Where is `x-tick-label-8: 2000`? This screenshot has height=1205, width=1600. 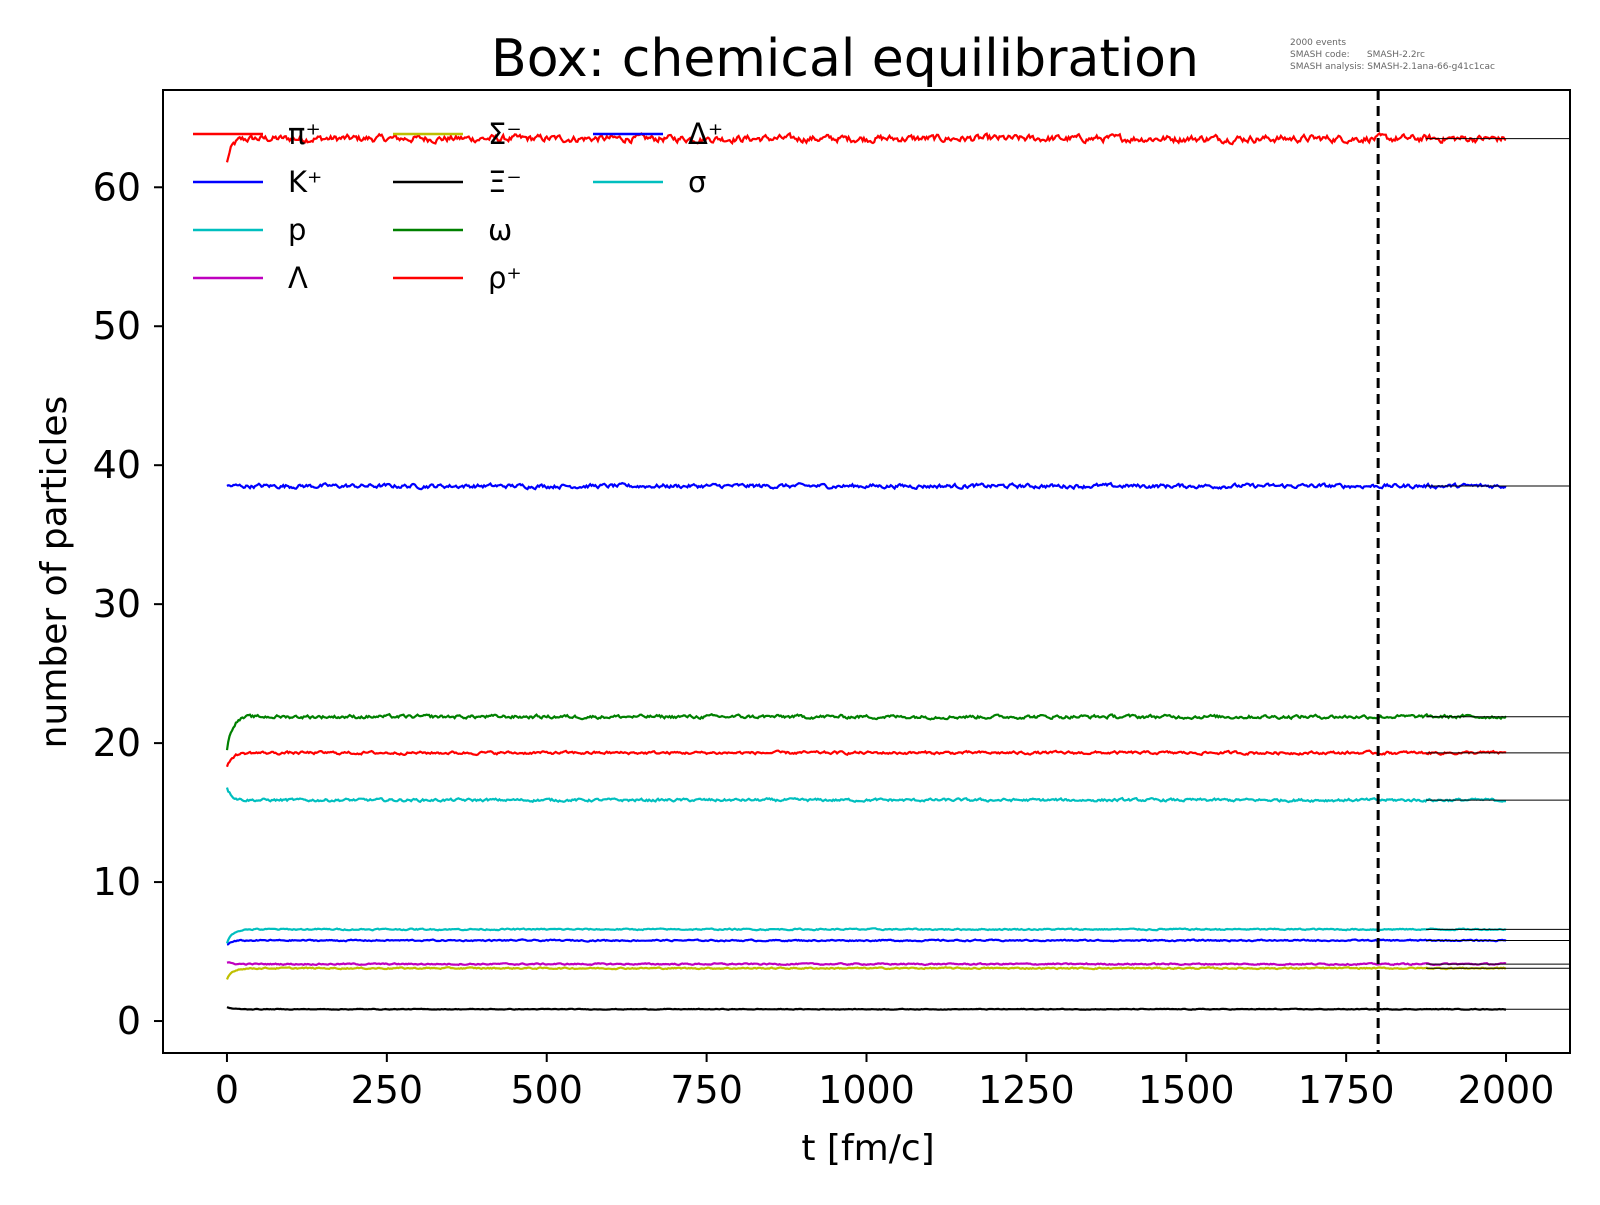
x-tick-label-8: 2000 is located at coordinates (1506, 1090).